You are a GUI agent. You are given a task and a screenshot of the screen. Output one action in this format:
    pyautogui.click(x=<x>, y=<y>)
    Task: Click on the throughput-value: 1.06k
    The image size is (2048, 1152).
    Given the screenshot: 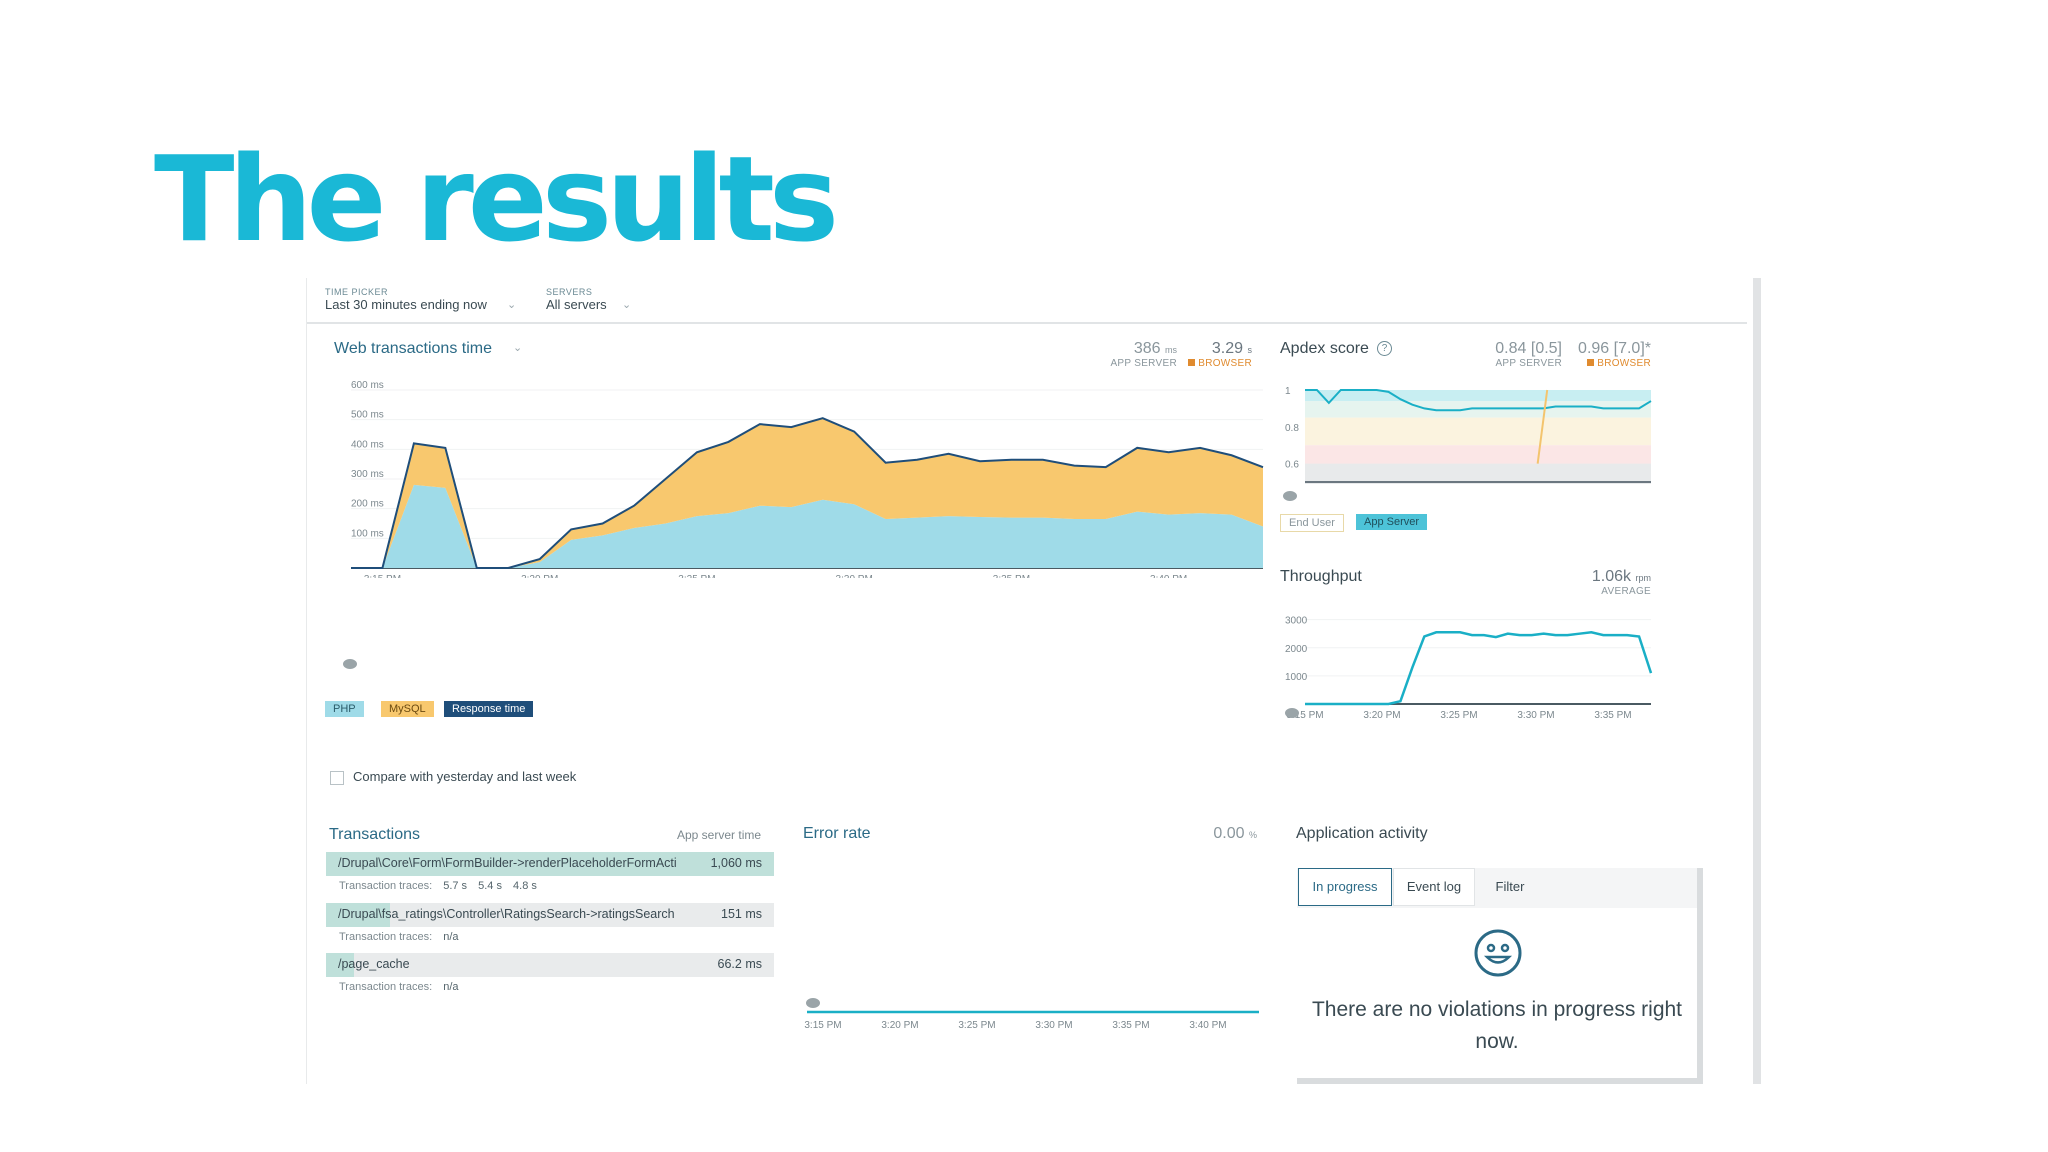 What is the action you would take?
    pyautogui.click(x=1611, y=576)
    